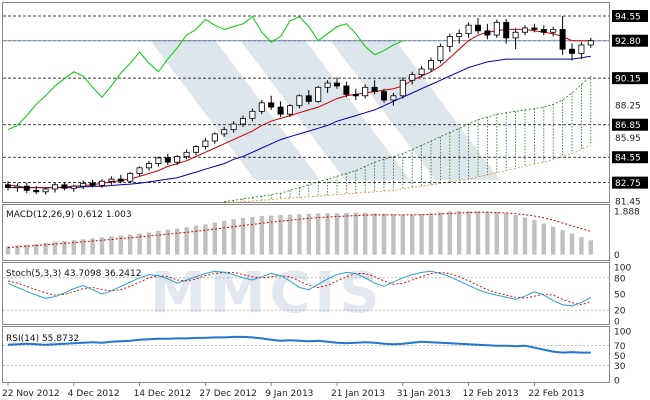  I want to click on stoch-tick-label: 50, so click(620, 296).